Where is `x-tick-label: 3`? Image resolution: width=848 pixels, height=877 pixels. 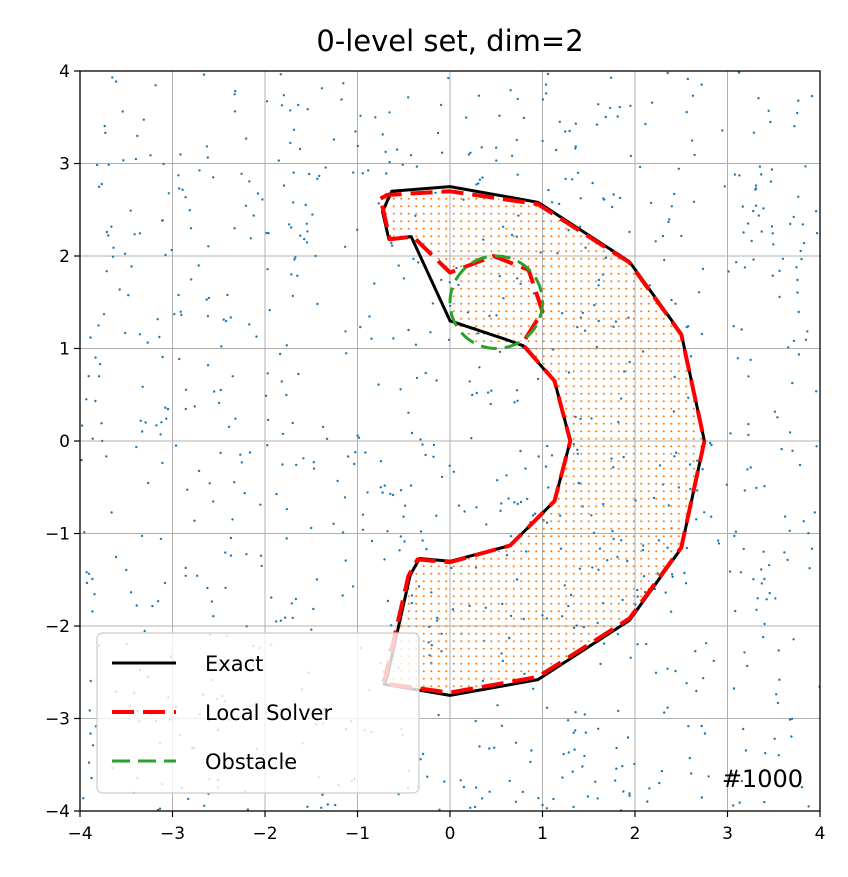 x-tick-label: 3 is located at coordinates (727, 834).